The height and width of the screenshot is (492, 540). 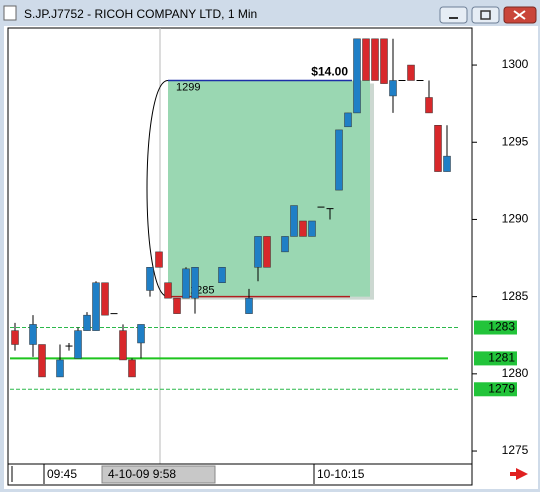 What do you see at coordinates (515, 373) in the screenshot?
I see `y-tick-label: 1280` at bounding box center [515, 373].